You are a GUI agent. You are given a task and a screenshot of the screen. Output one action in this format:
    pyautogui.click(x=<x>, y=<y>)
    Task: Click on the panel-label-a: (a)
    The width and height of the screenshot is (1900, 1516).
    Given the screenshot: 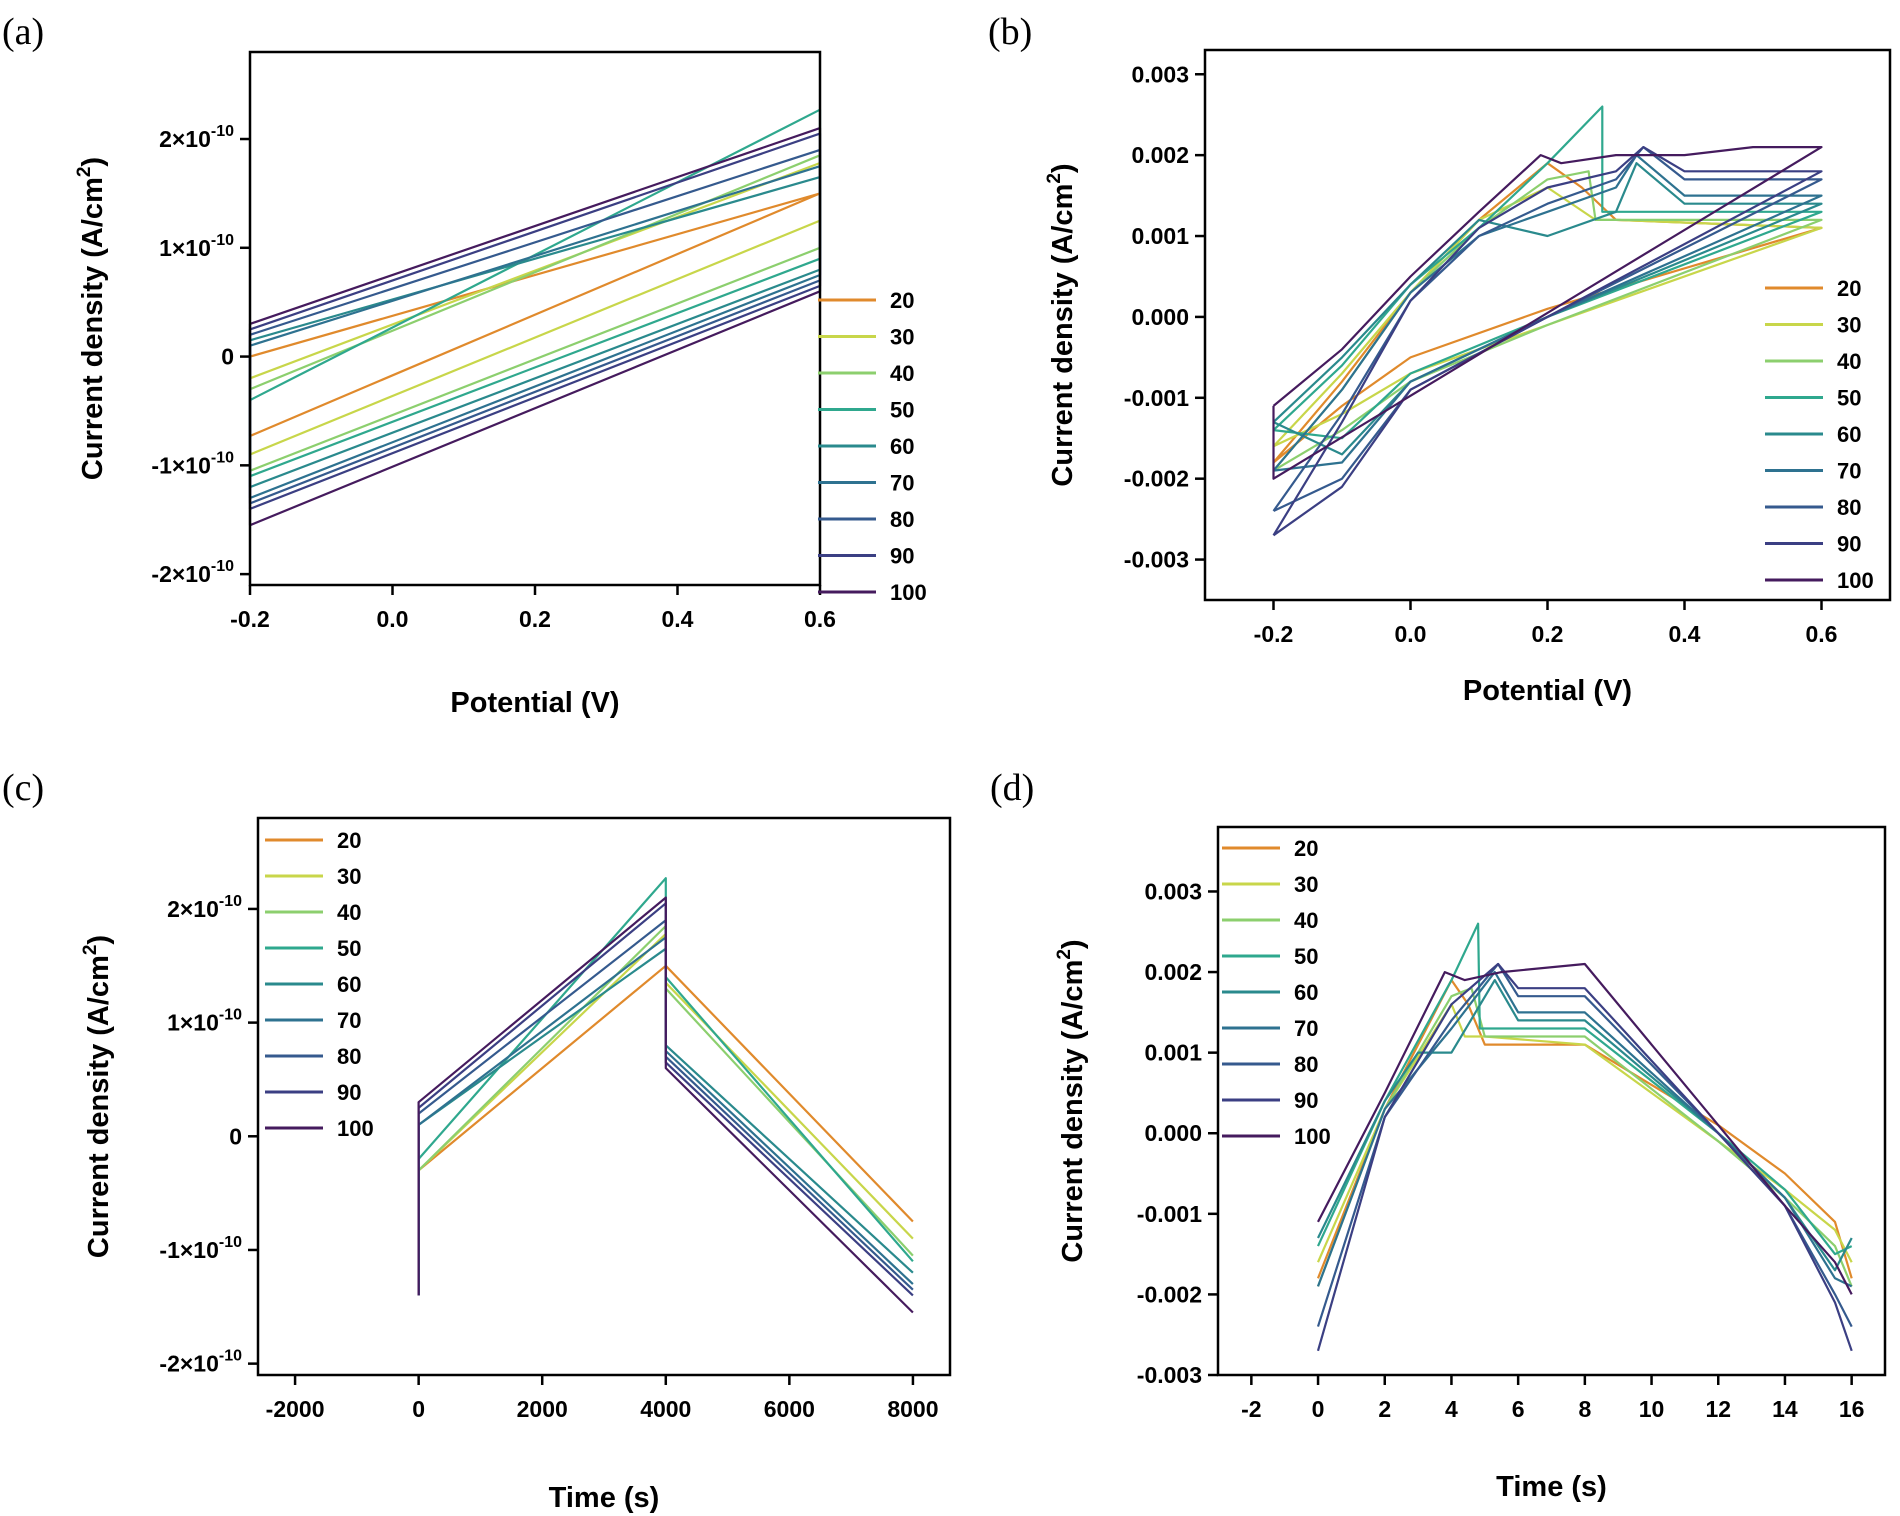 What is the action you would take?
    pyautogui.click(x=23, y=32)
    